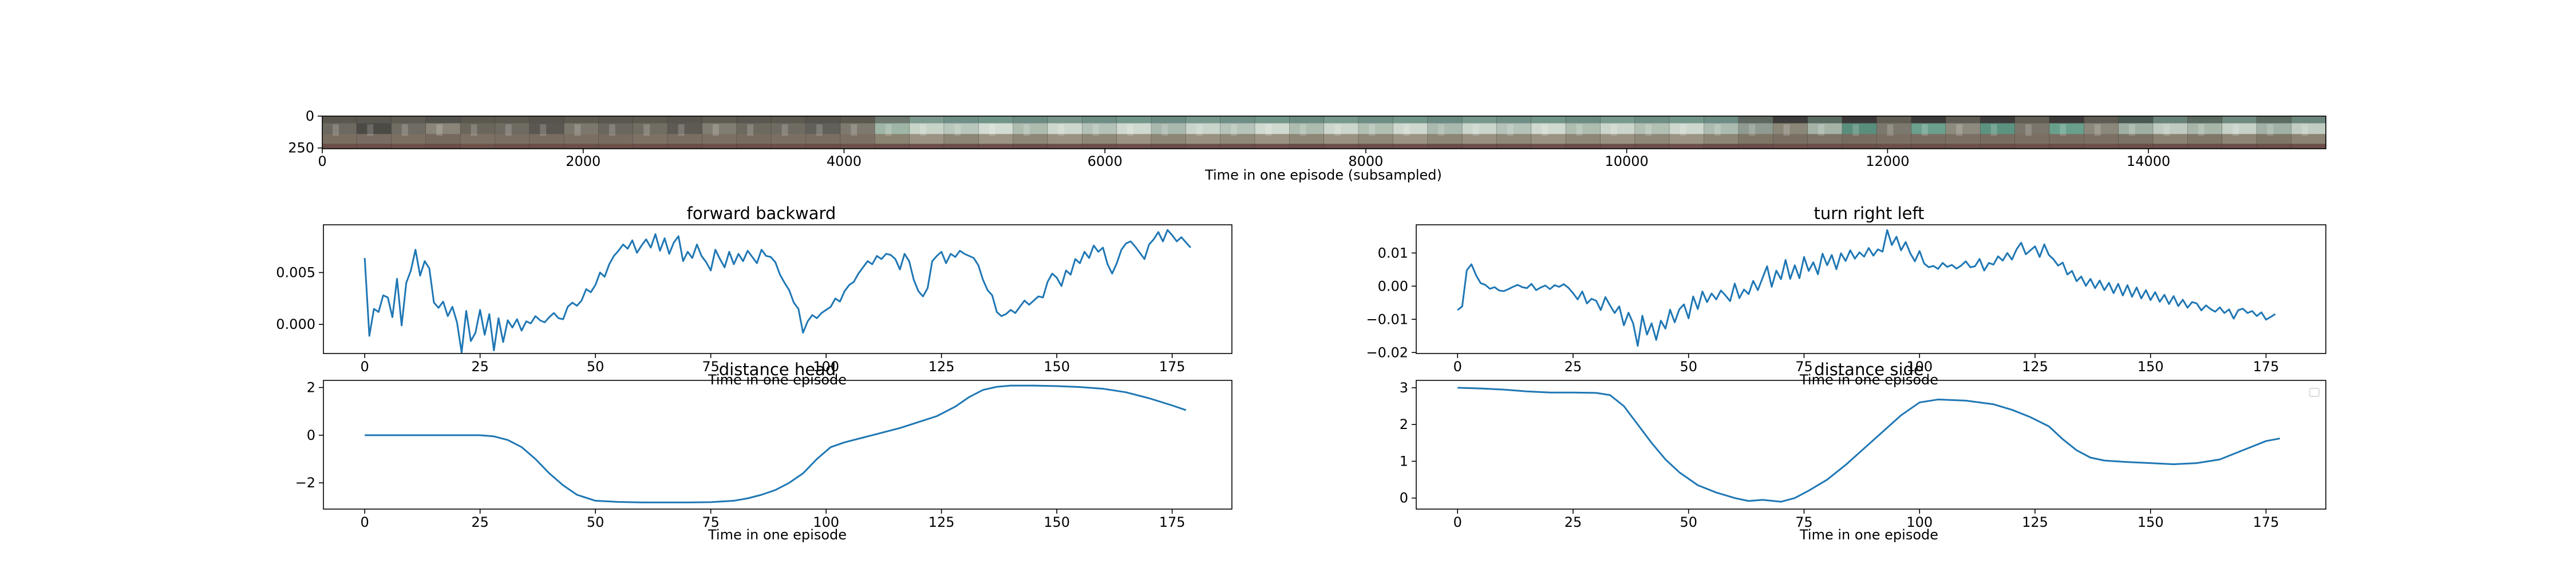  What do you see at coordinates (2148, 161) in the screenshot?
I see `strip-x-tick-label: 14000` at bounding box center [2148, 161].